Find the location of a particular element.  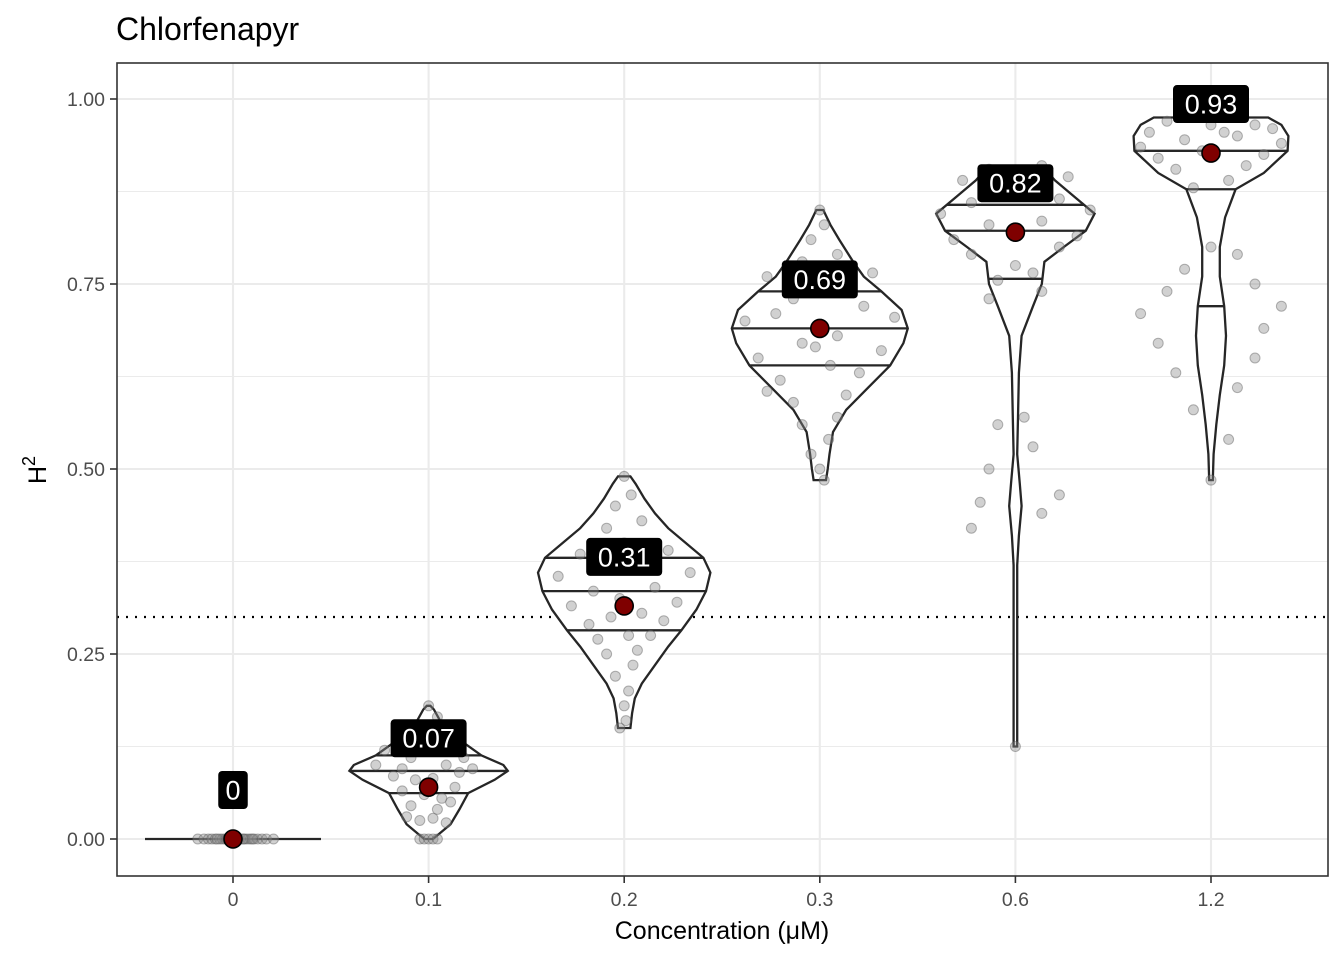

y-axis-title: H2 is located at coordinates (35, 470).